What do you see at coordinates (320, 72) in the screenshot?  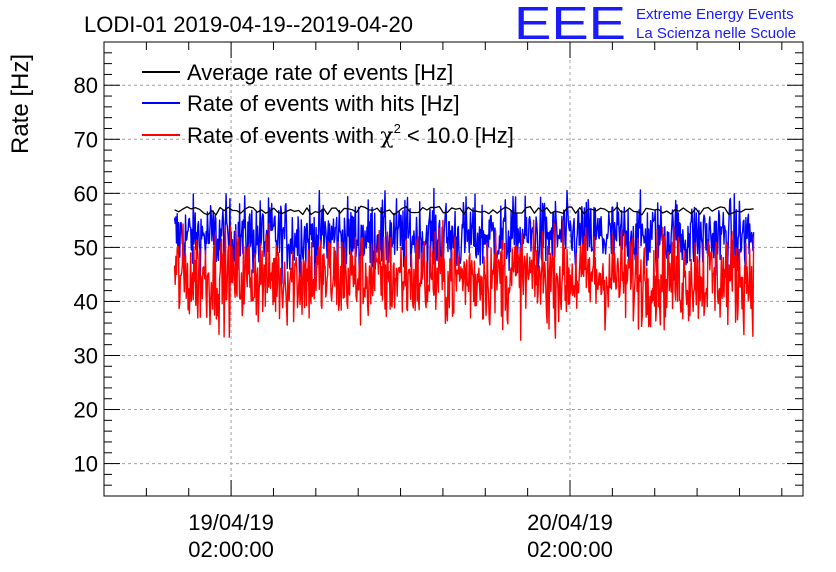 I see `legend-label-average: Average rate of events [Hz]` at bounding box center [320, 72].